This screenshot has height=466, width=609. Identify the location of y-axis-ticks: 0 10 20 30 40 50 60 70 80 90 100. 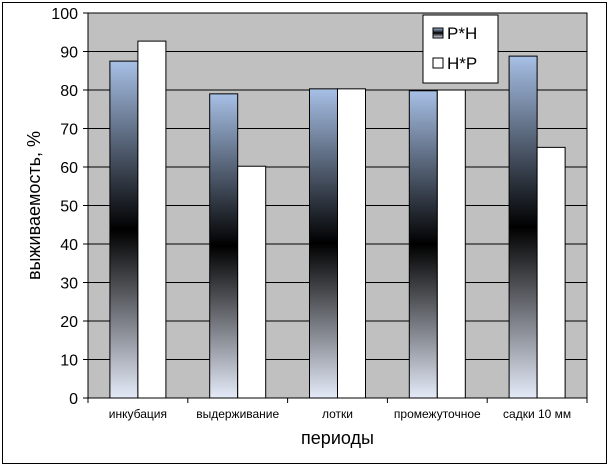
(69, 207).